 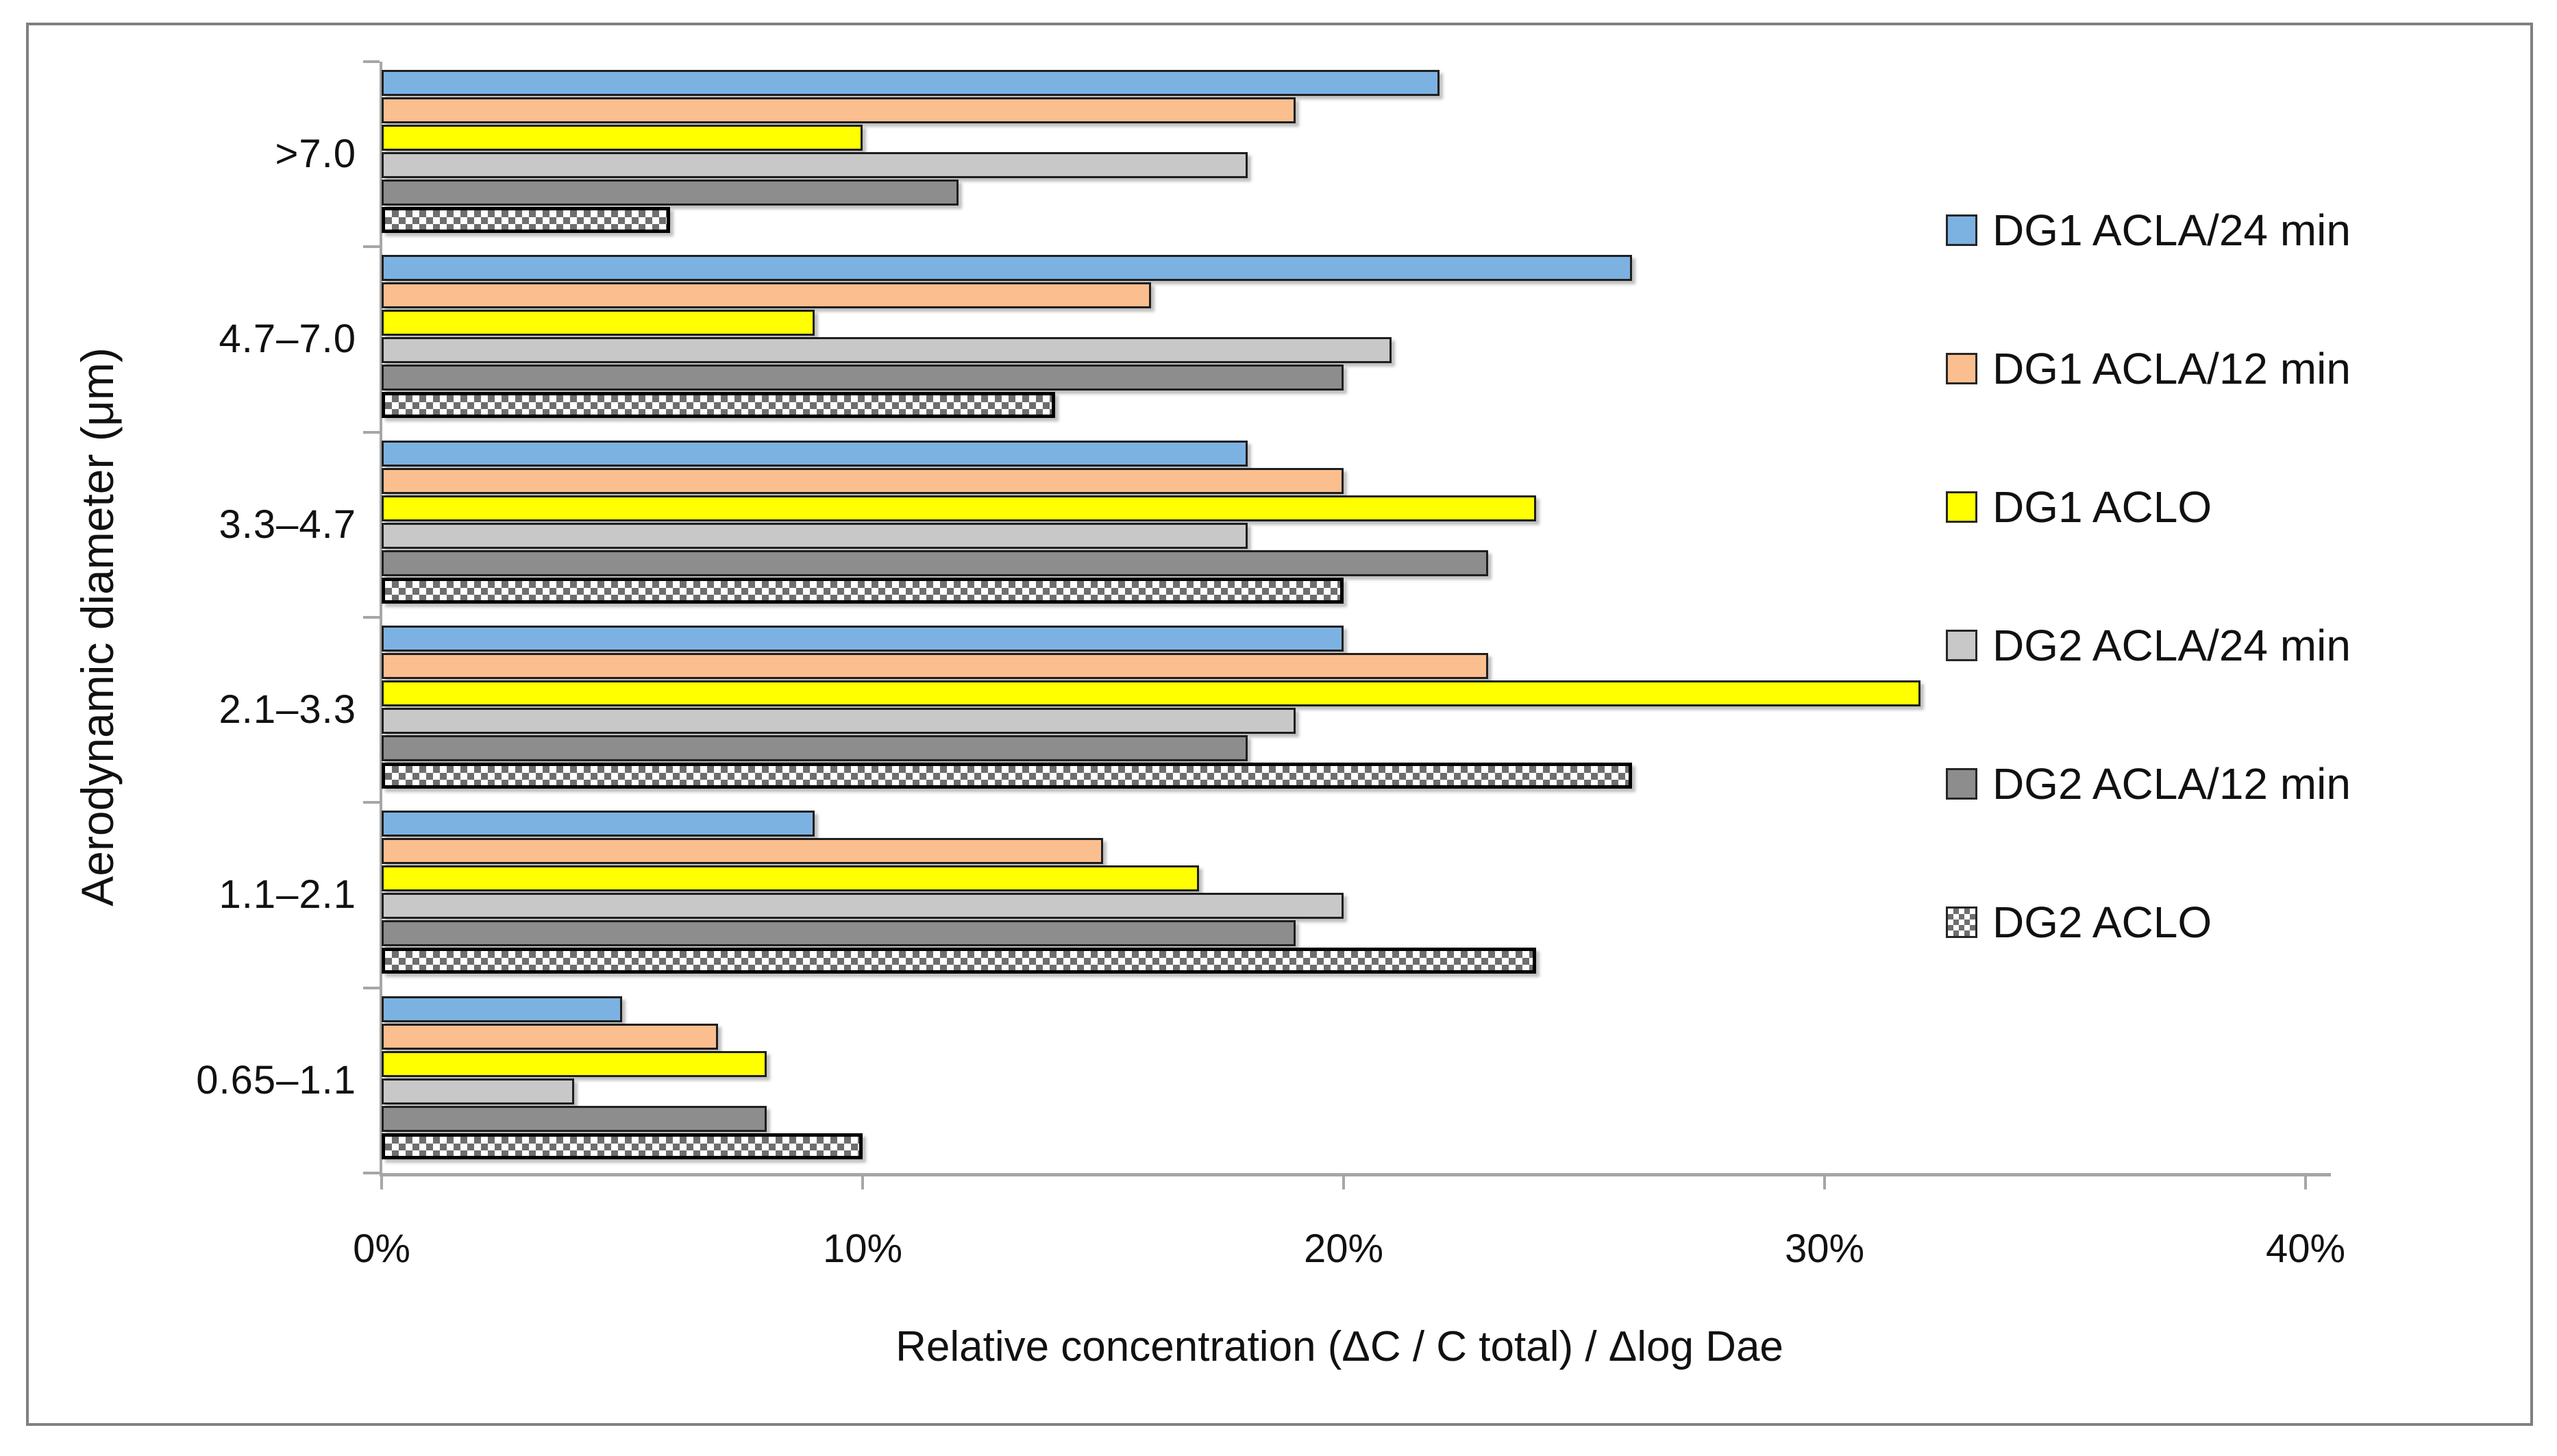 What do you see at coordinates (862, 1248) in the screenshot?
I see `x-axis-tick-label: 10%` at bounding box center [862, 1248].